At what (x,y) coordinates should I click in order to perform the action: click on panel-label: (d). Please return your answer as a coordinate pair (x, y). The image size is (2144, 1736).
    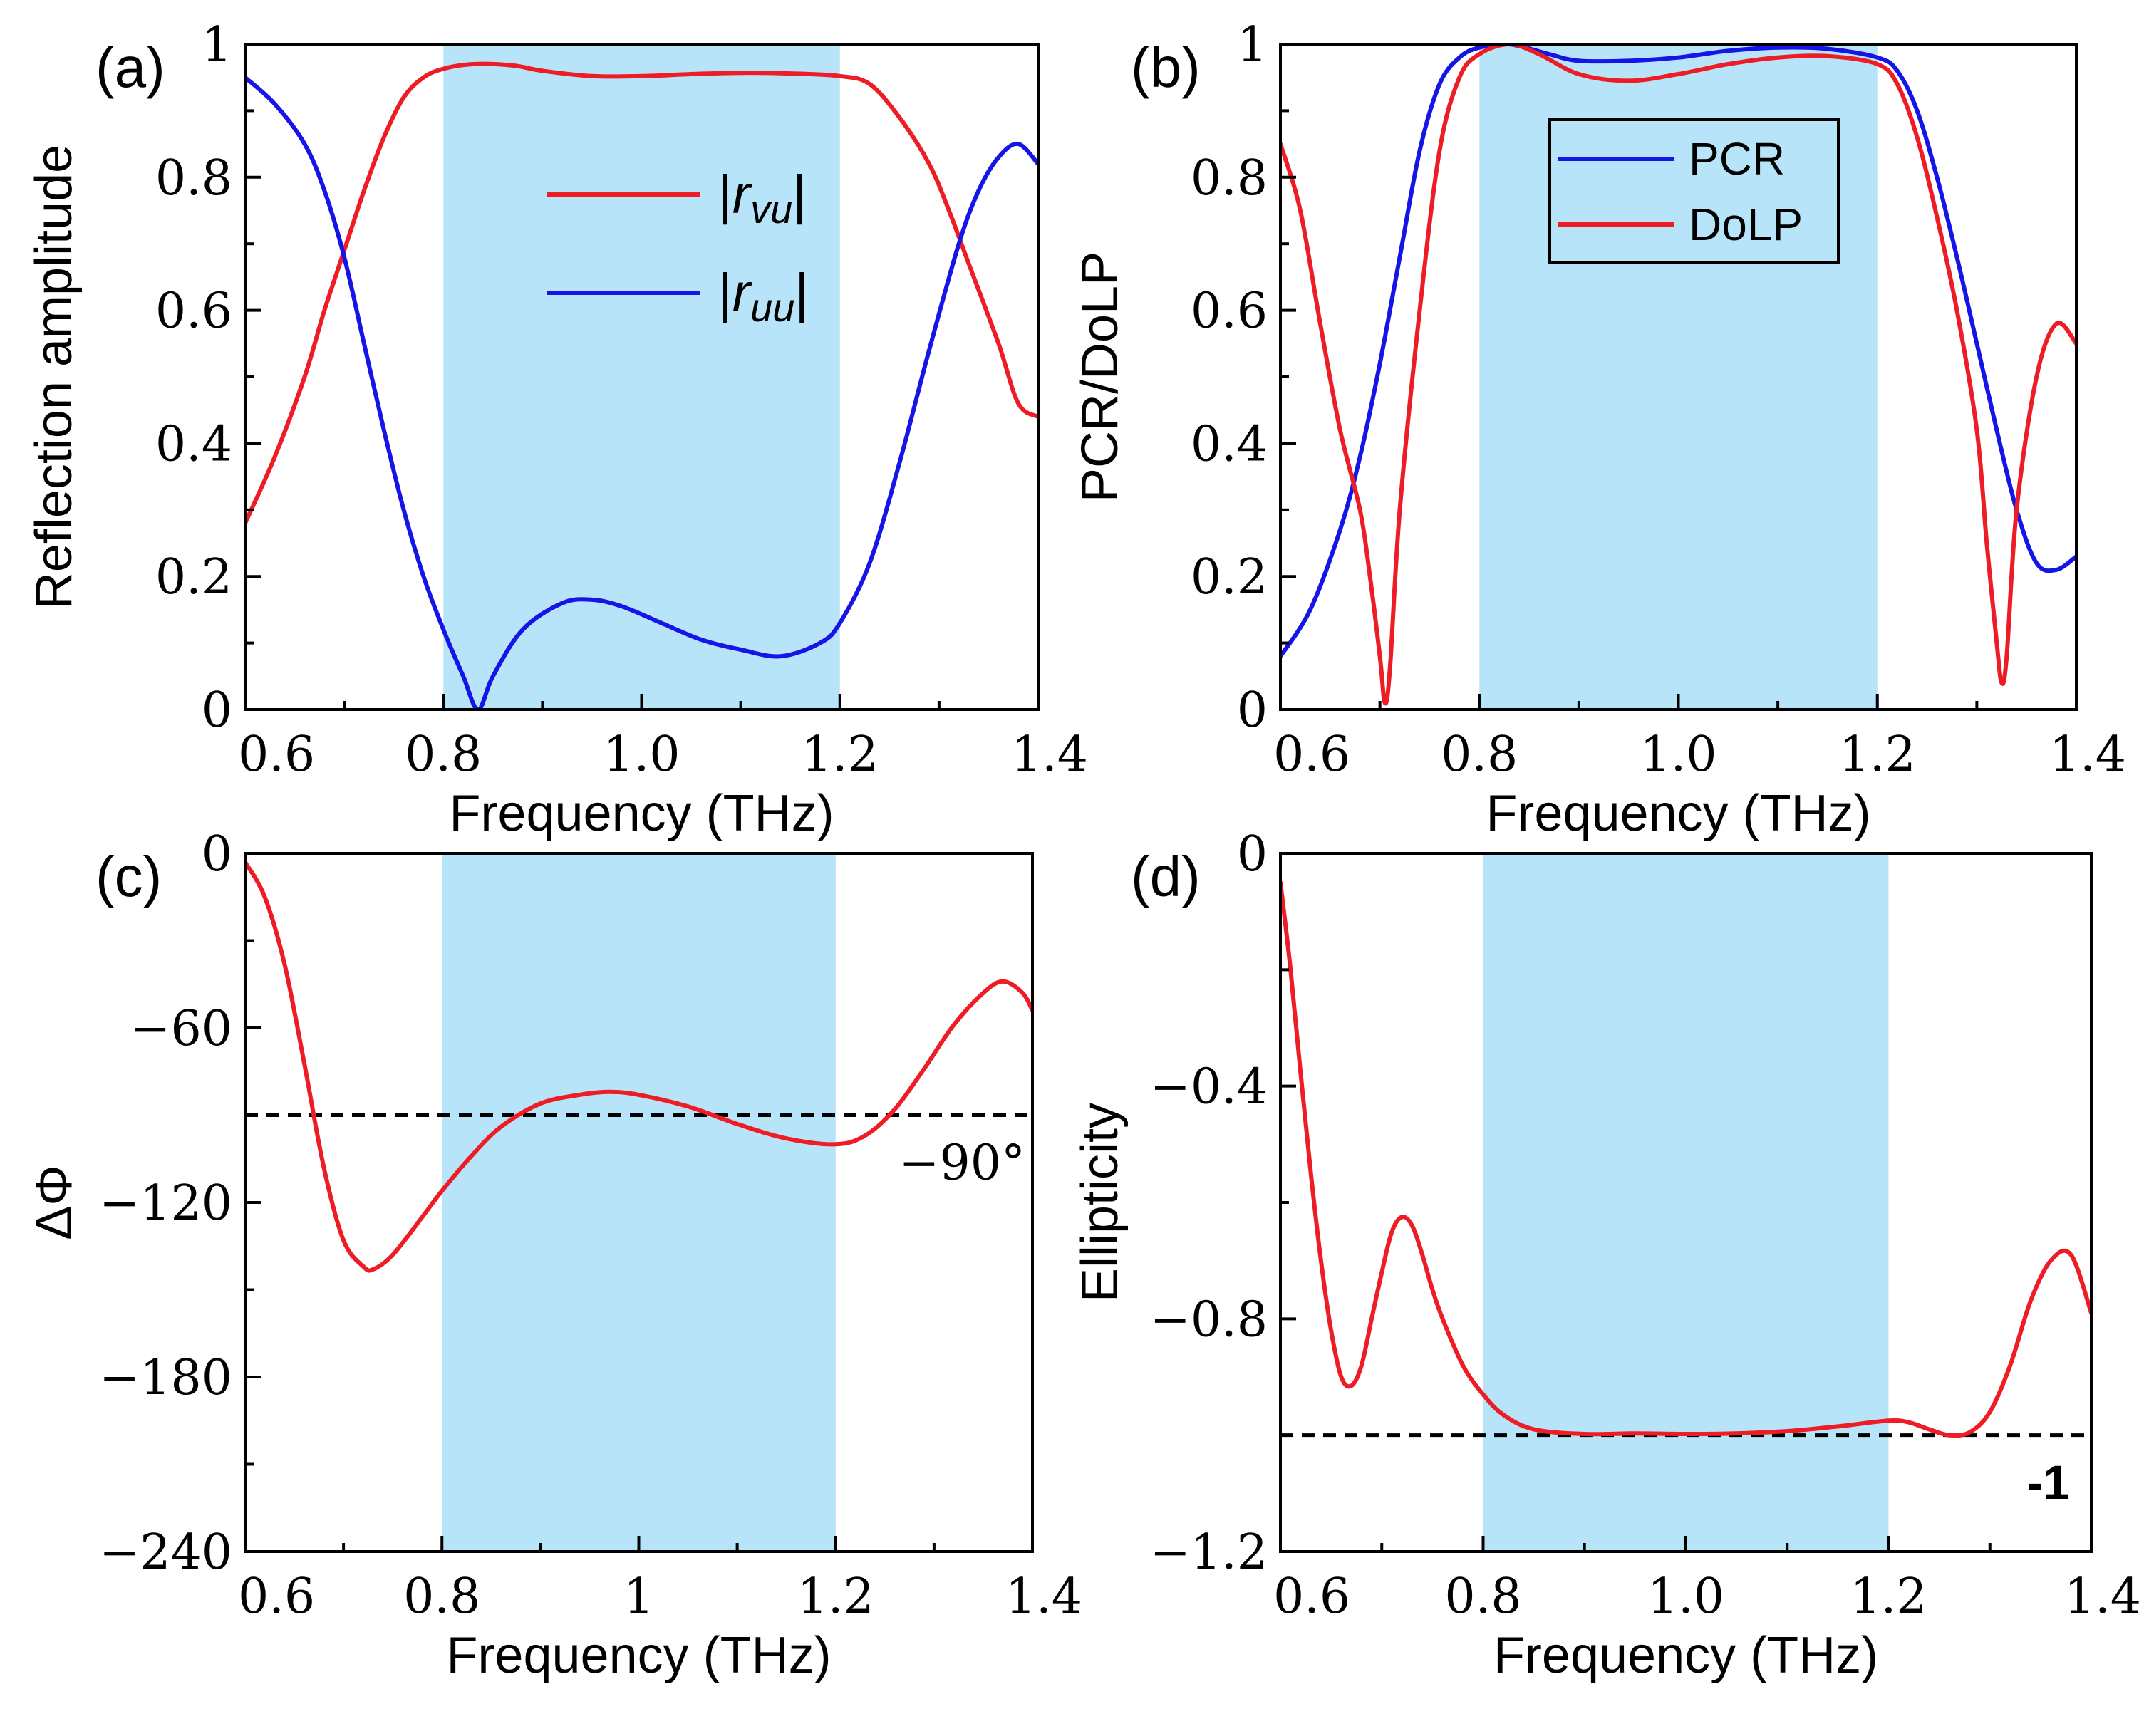
    Looking at the image, I should click on (1166, 877).